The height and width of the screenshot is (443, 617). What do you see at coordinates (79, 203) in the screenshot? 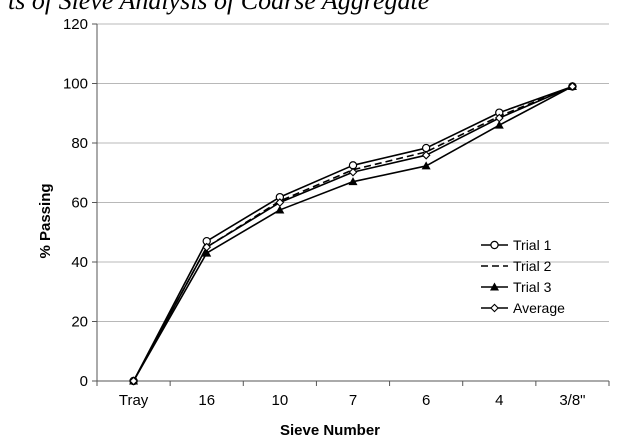
I see `y-tick-label: 60` at bounding box center [79, 203].